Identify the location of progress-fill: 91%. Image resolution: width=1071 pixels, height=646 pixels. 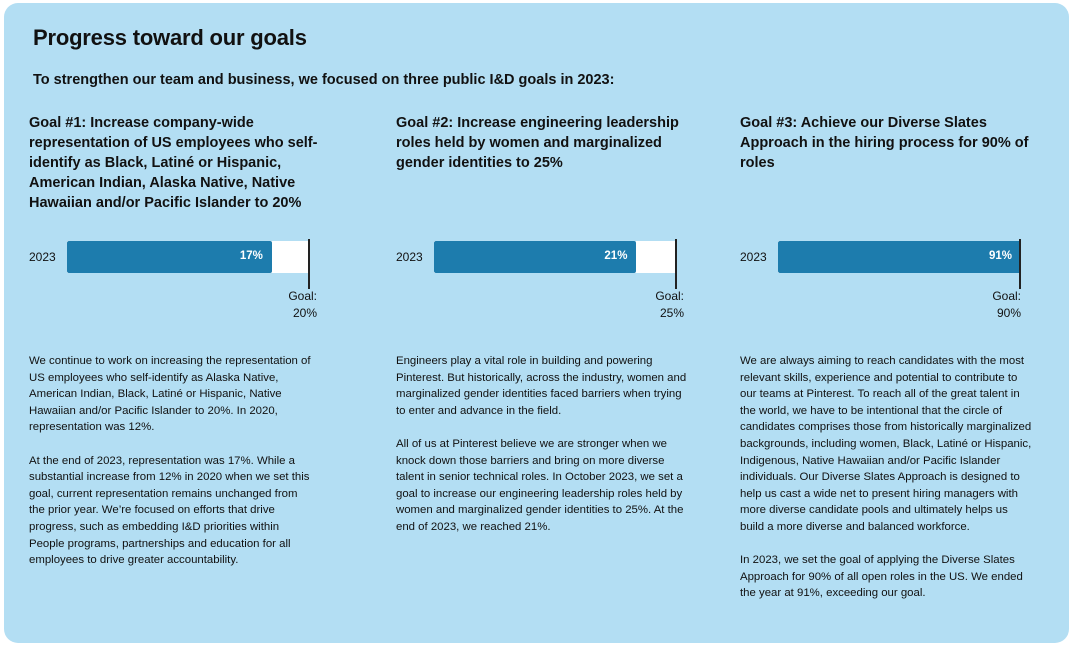
(899, 257).